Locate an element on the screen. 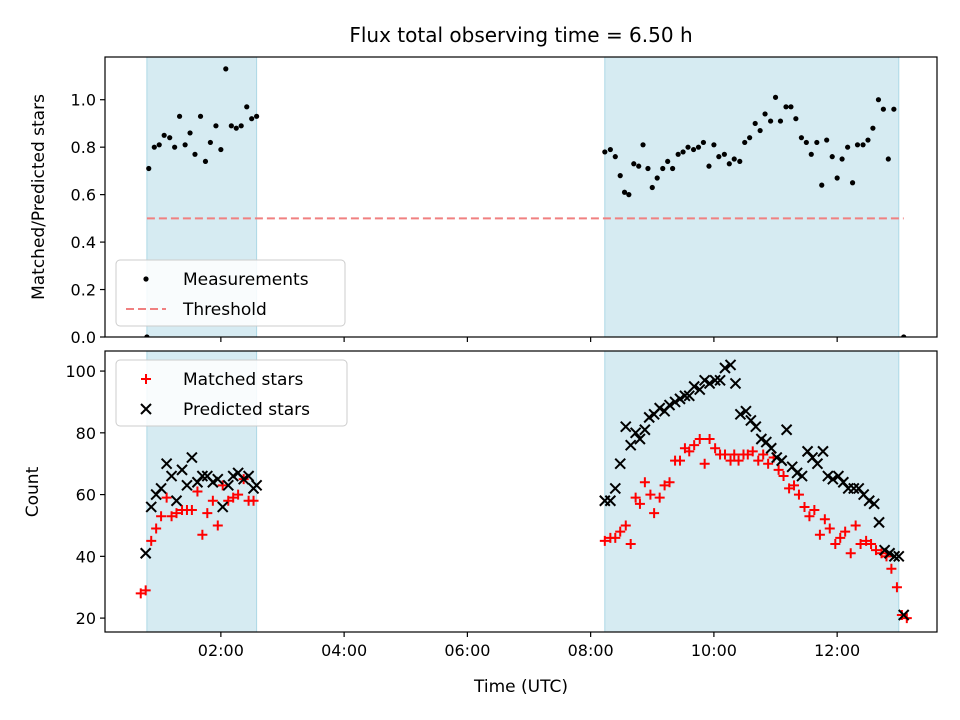  chart-title: Flux total observing time = 6.50 h is located at coordinates (520, 35).